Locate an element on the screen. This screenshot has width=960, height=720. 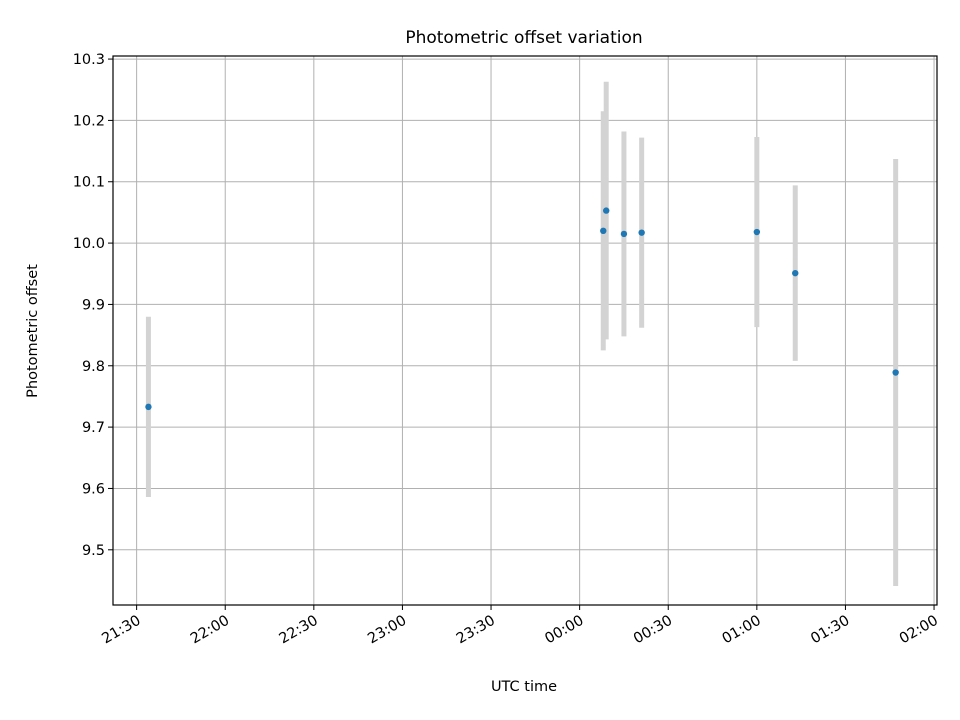
y-tick-label: 10.2 is located at coordinates (89, 121).